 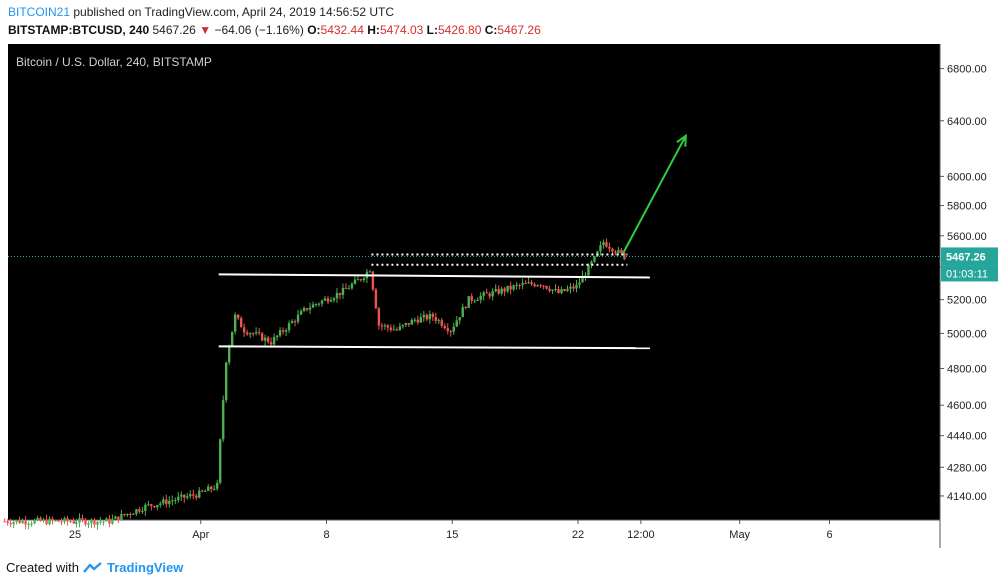 I want to click on x-tick-label: 8, so click(x=326, y=535).